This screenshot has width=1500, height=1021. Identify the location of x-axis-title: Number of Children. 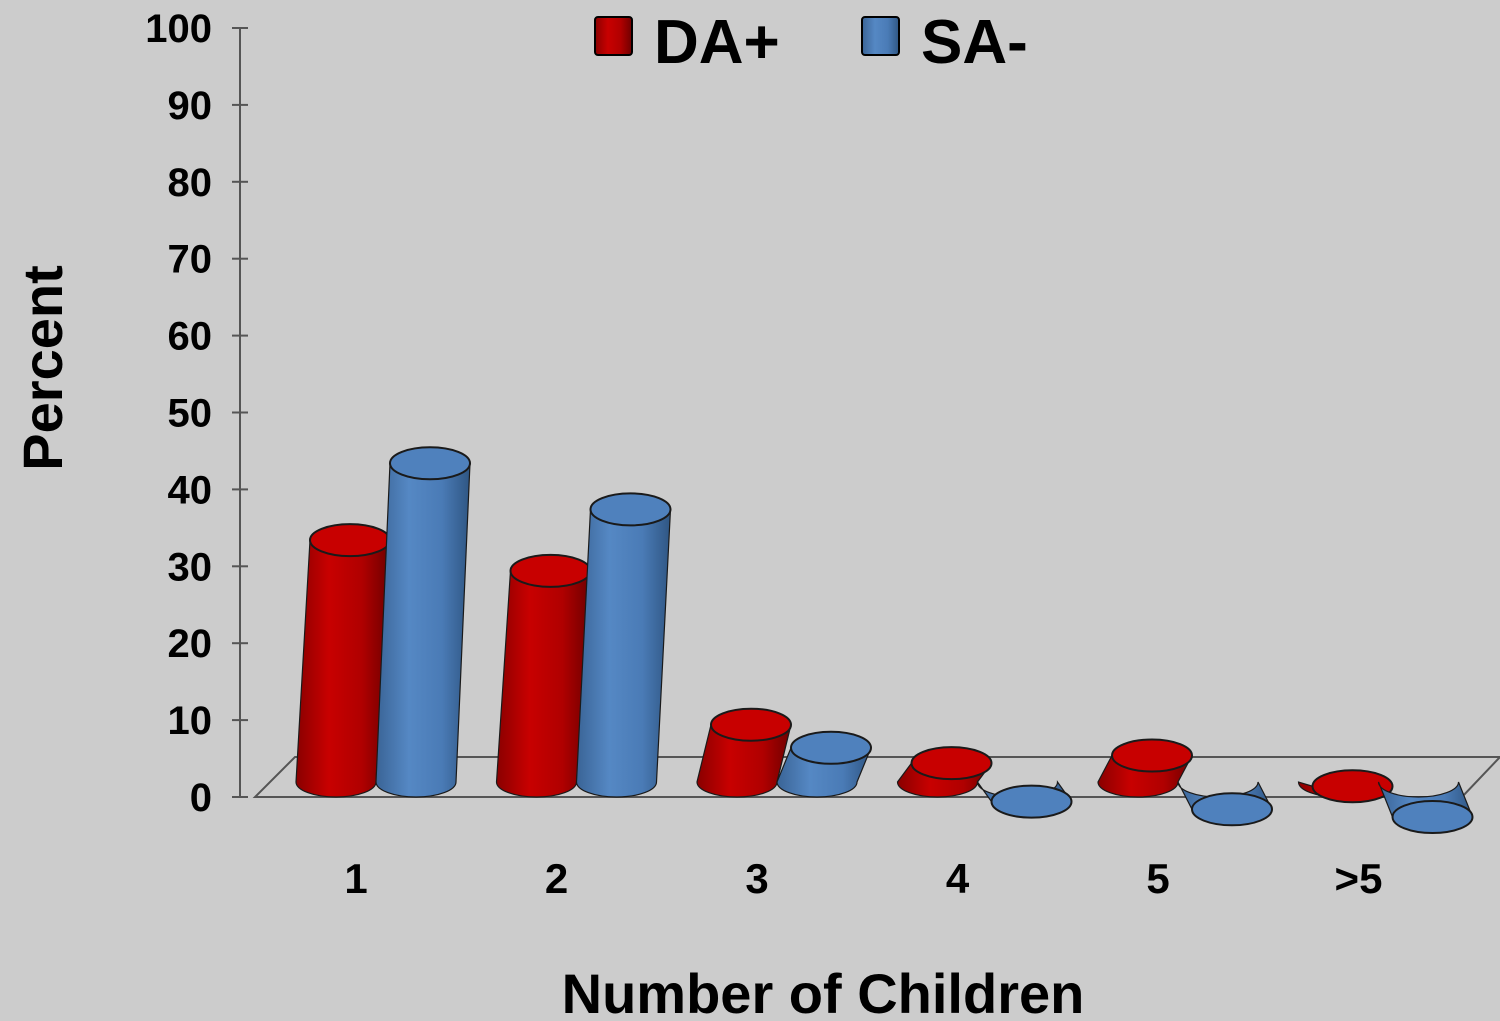
(823, 991).